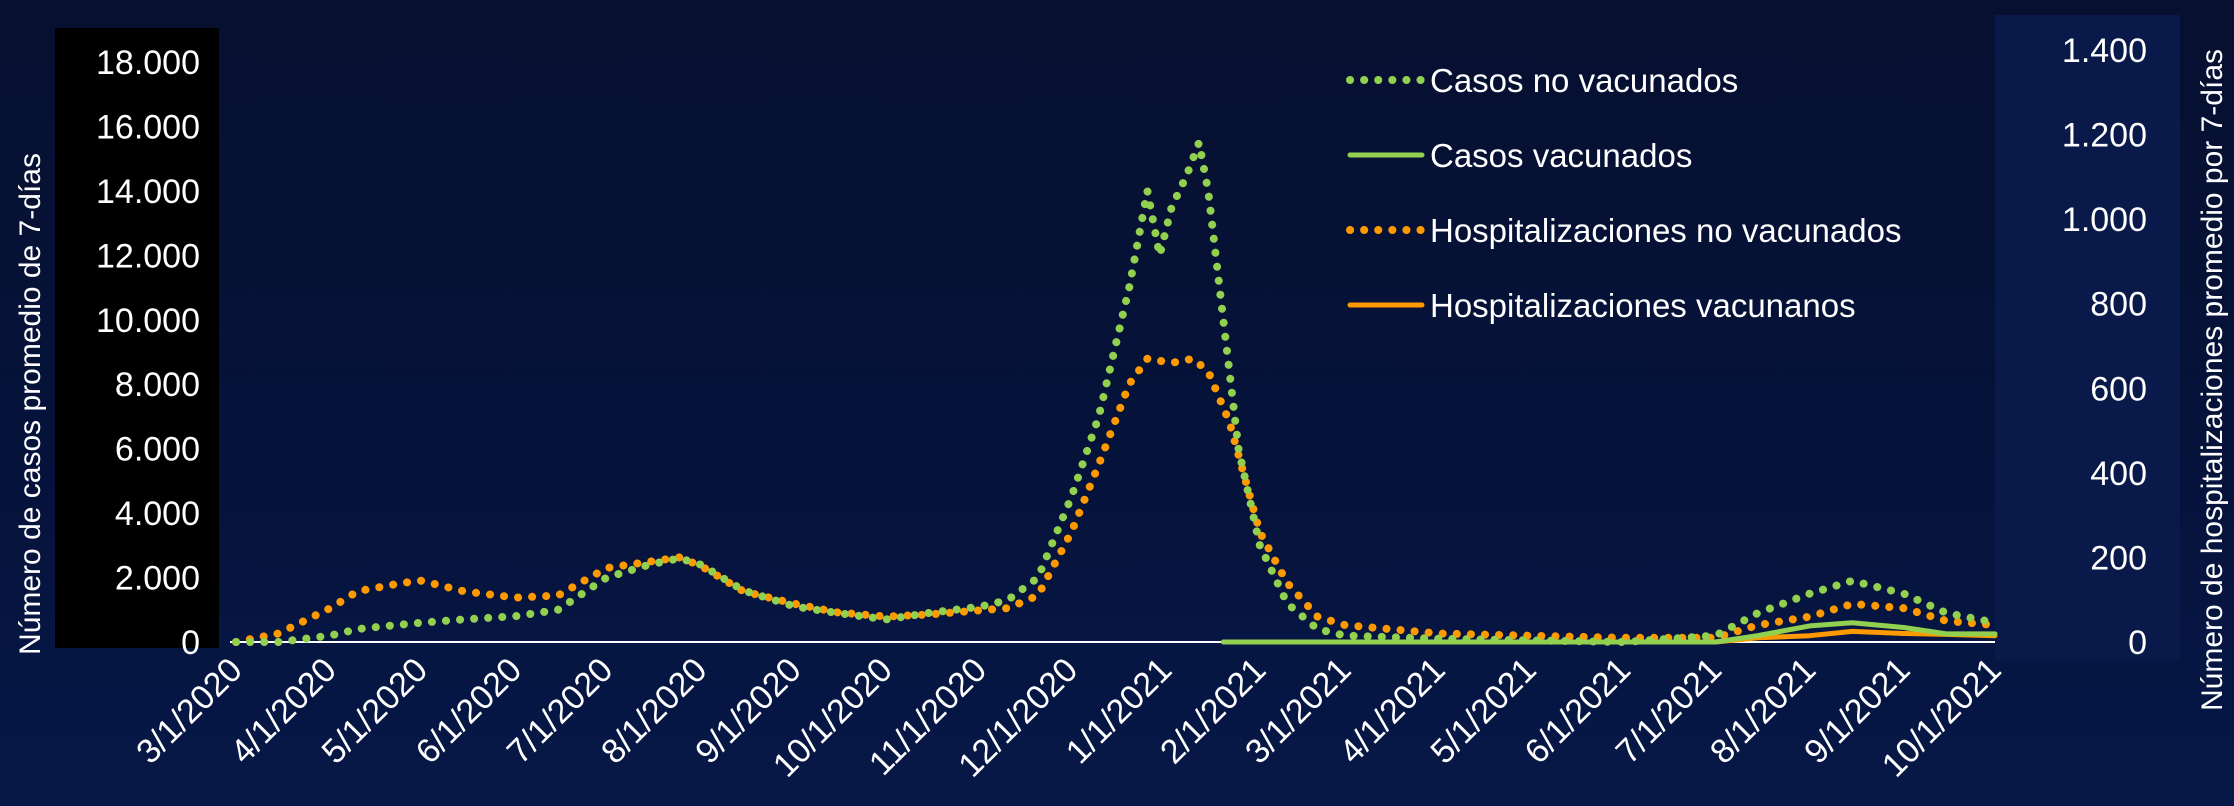  I want to click on legend-label-1: Casos no vacunados, so click(1584, 80).